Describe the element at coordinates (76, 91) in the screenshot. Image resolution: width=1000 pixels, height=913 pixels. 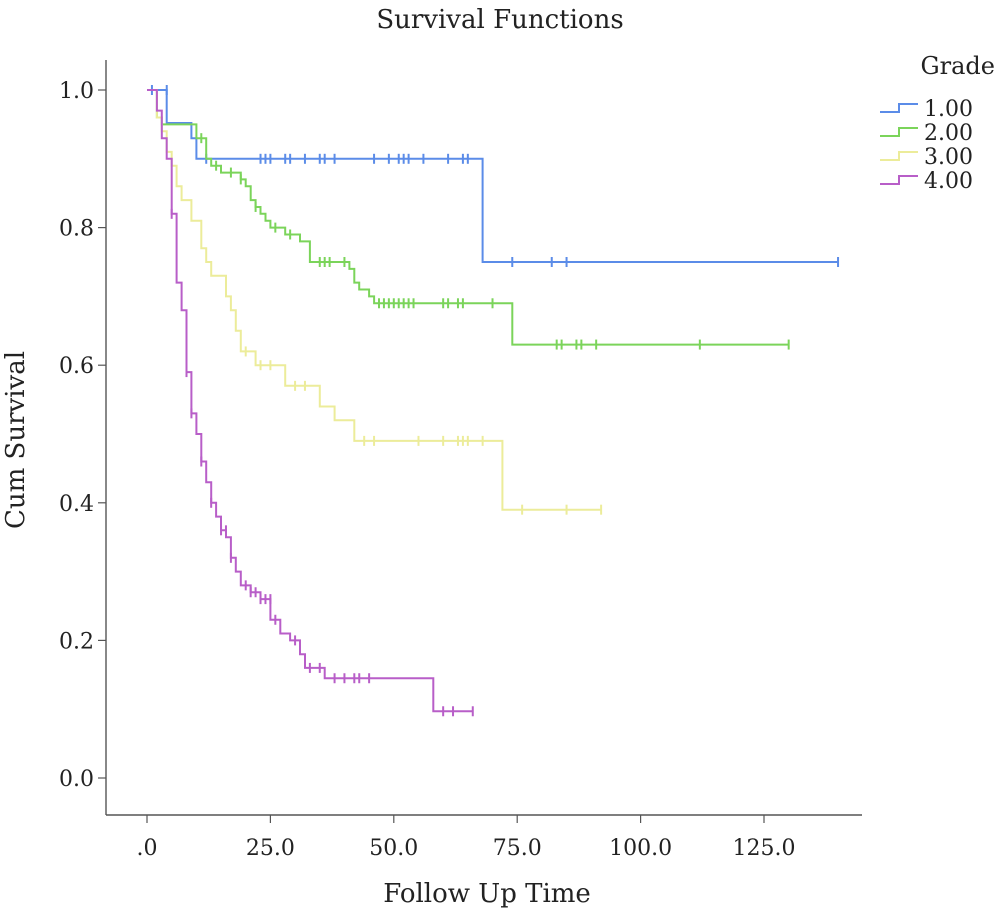
I see `y-tick-label: 1.0` at that location.